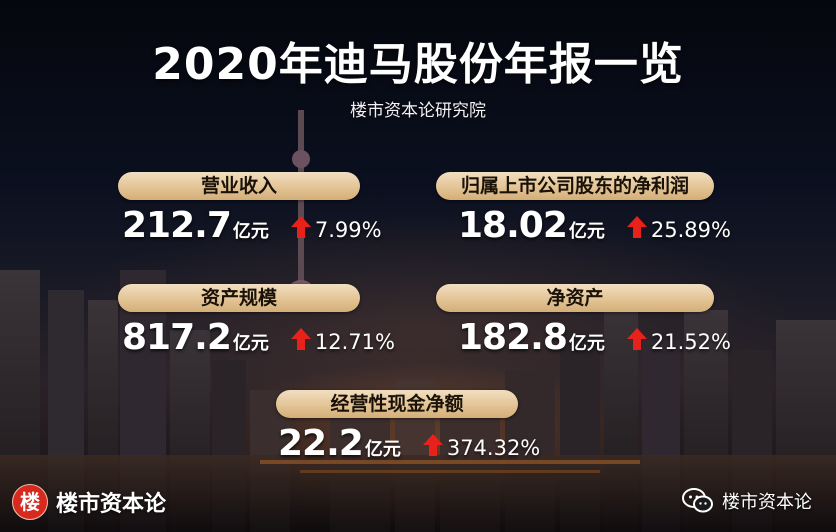  I want to click on metric-change: 21.52%, so click(690, 342).